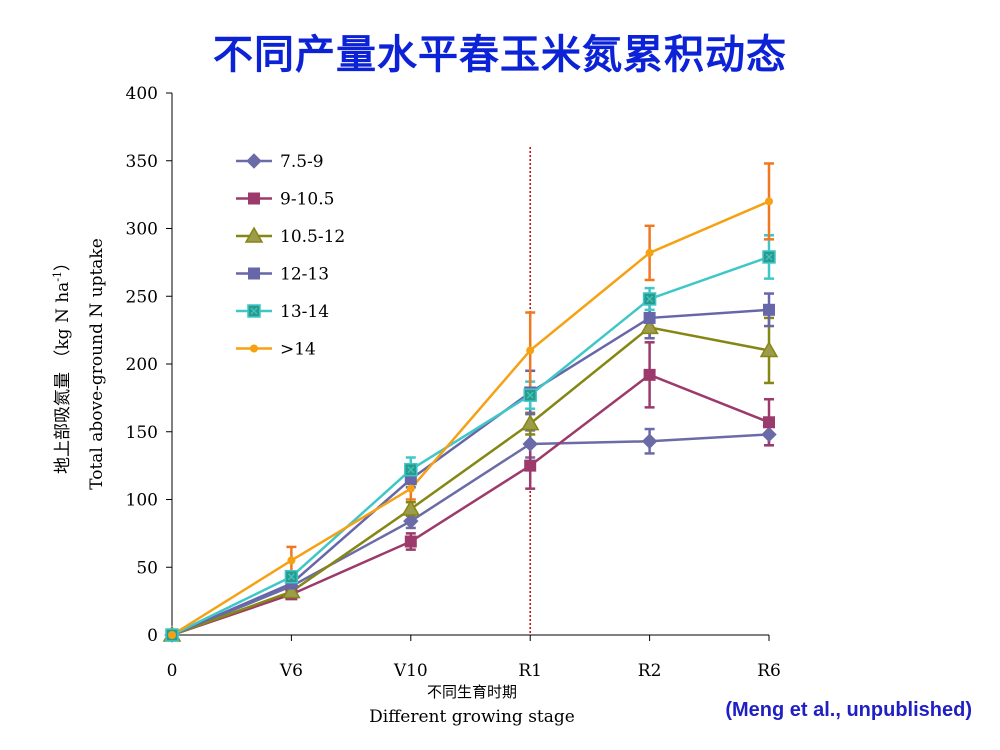 This screenshot has height=750, width=1000. I want to click on x-axis-label-cn: 不同生育时期, so click(472, 692).